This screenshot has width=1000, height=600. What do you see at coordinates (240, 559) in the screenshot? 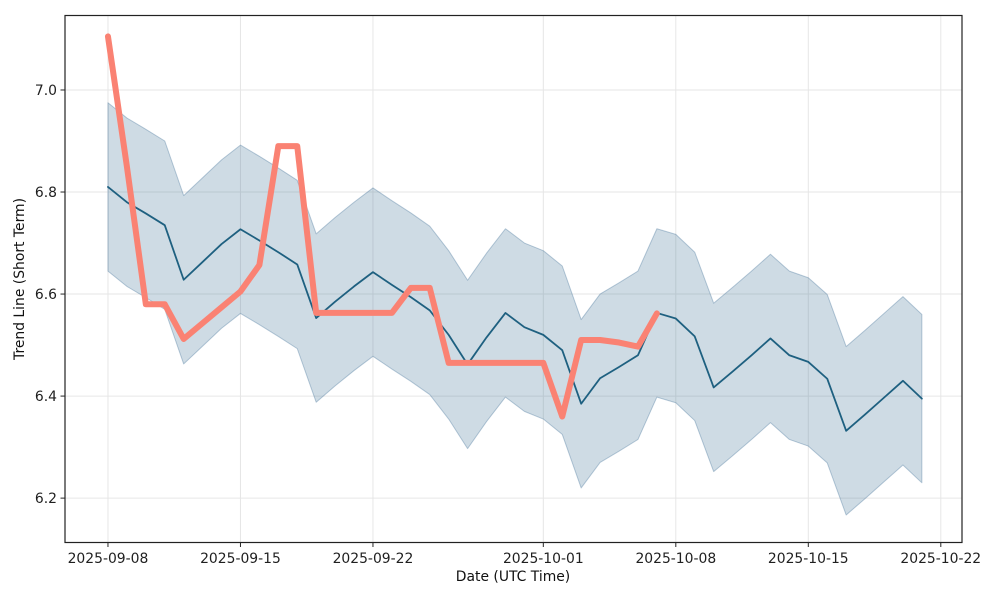
I see `x-tick-label: 2025-09-15` at bounding box center [240, 559].